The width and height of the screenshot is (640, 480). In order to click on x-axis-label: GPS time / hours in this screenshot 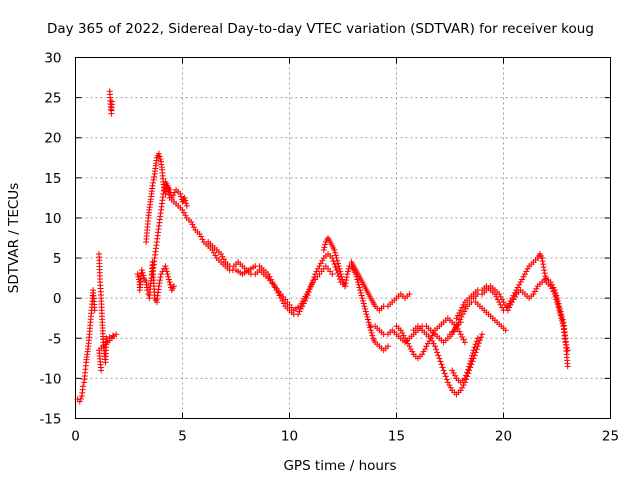, I will do `click(339, 466)`.